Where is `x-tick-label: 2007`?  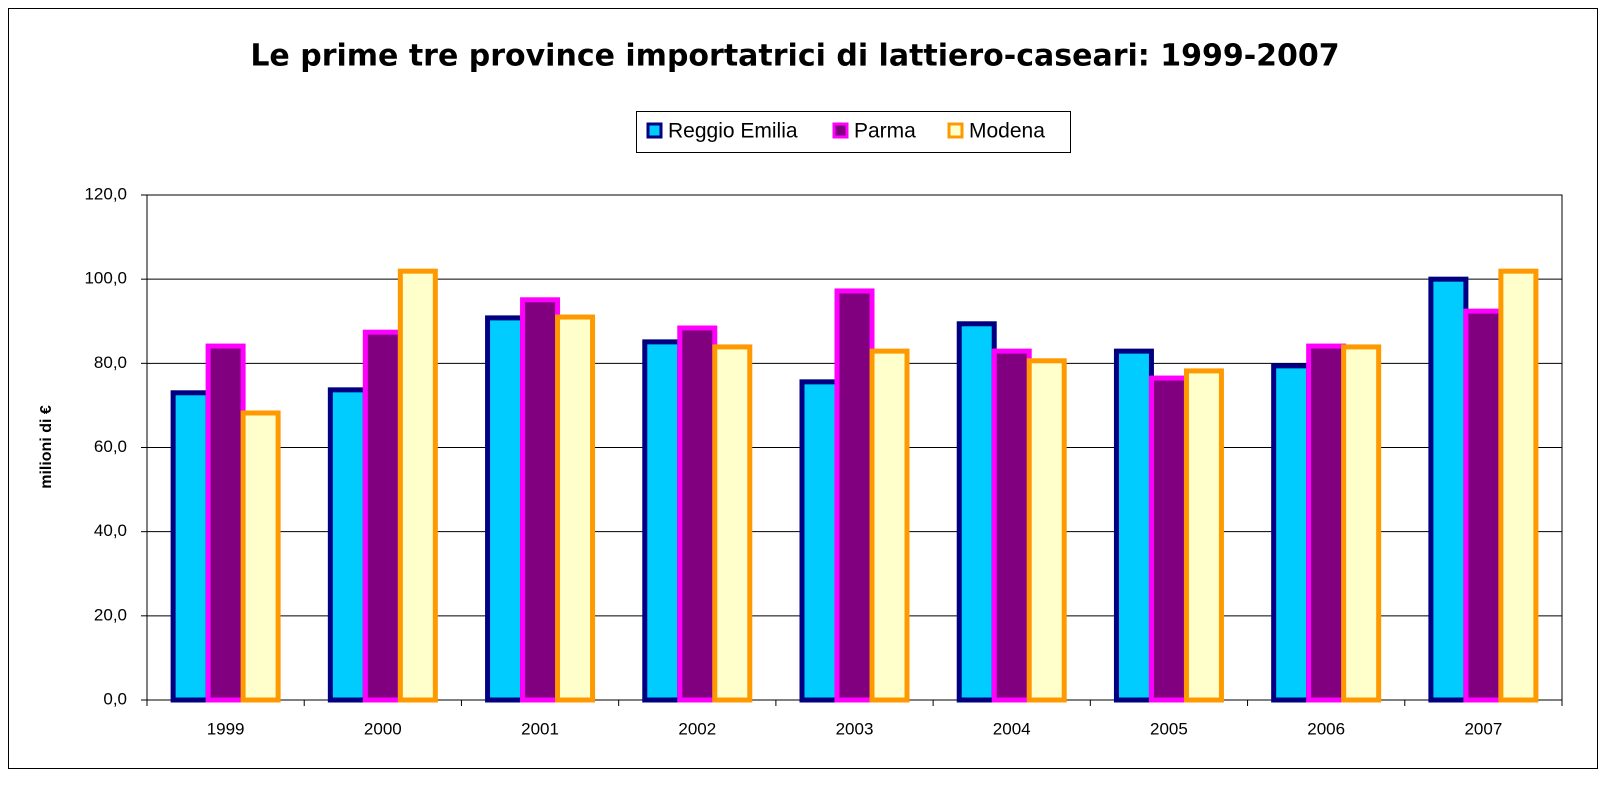 x-tick-label: 2007 is located at coordinates (1483, 728).